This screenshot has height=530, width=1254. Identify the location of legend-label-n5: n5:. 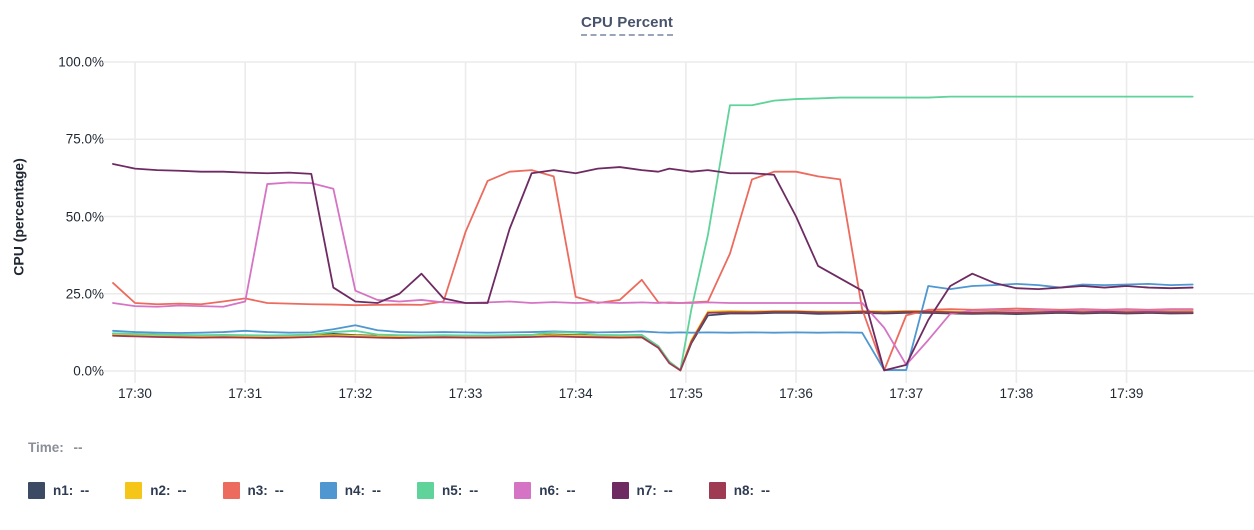
(452, 490).